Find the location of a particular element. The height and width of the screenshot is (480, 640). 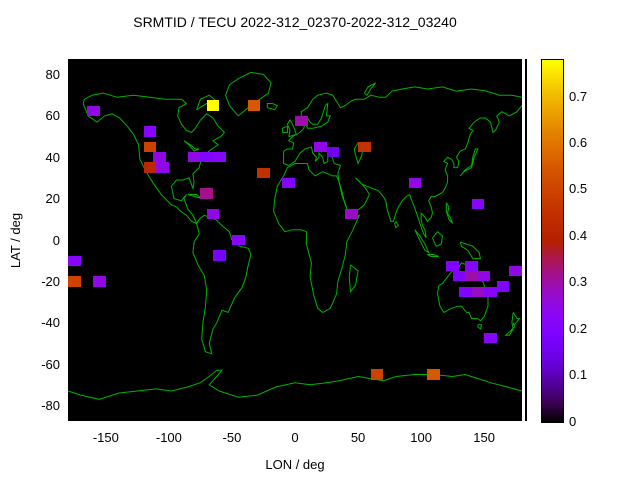

x-tick-label: 50 is located at coordinates (358, 437).